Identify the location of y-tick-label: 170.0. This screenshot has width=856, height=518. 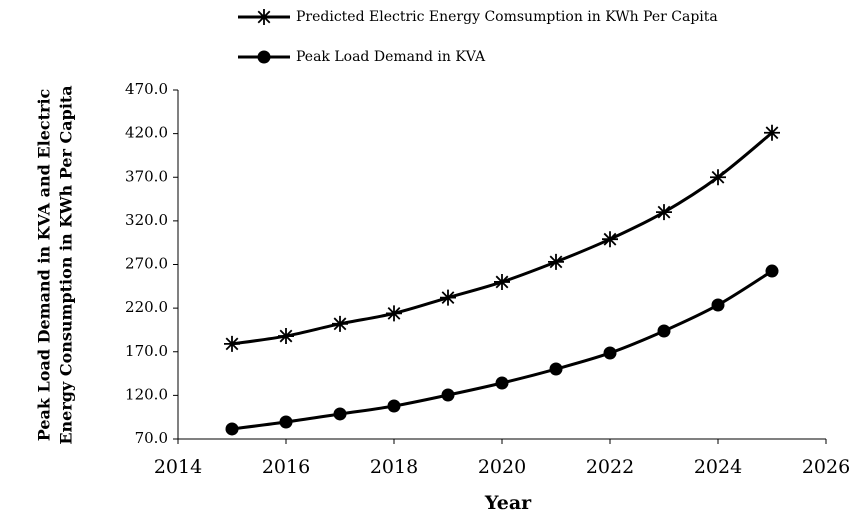
(146, 351).